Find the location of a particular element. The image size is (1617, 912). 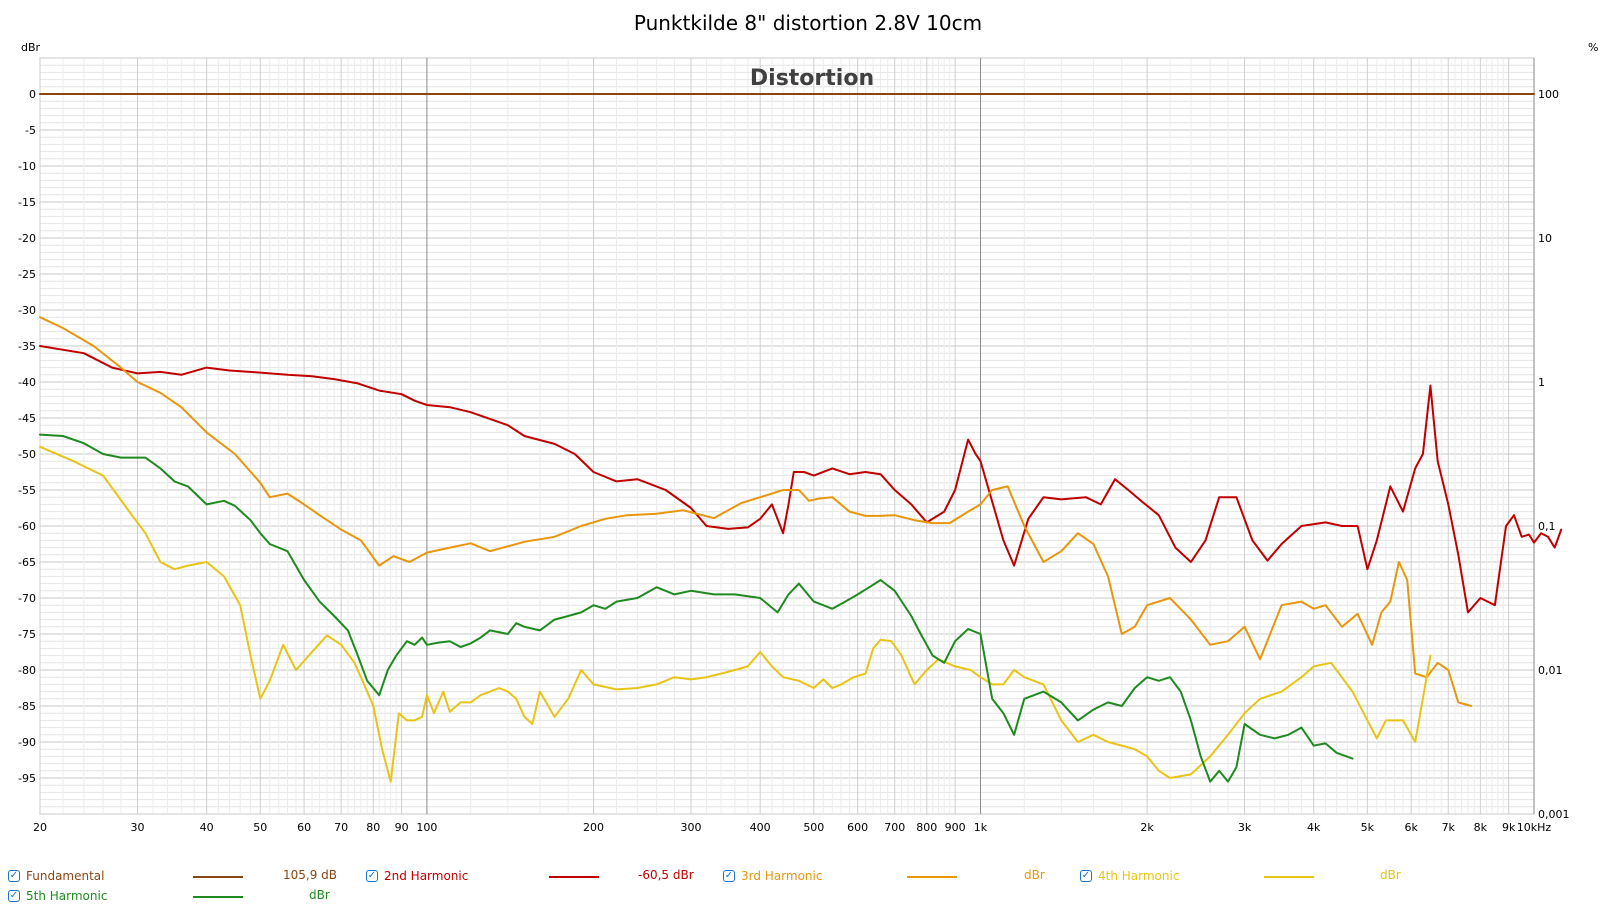

x-tick-label: 8k is located at coordinates (1481, 827).